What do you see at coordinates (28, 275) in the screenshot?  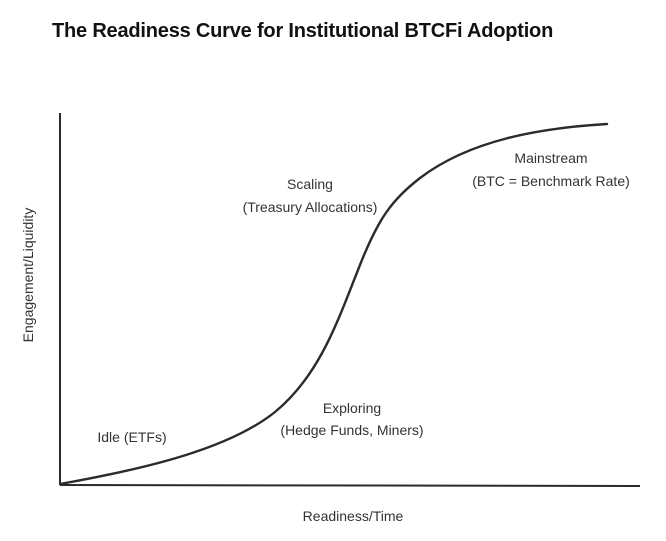 I see `y-axis-label: Engagement/Liquidity` at bounding box center [28, 275].